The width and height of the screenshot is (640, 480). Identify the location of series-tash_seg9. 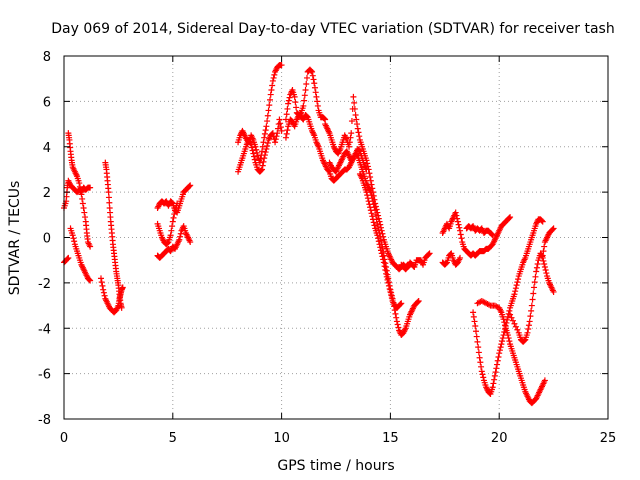
(174, 242).